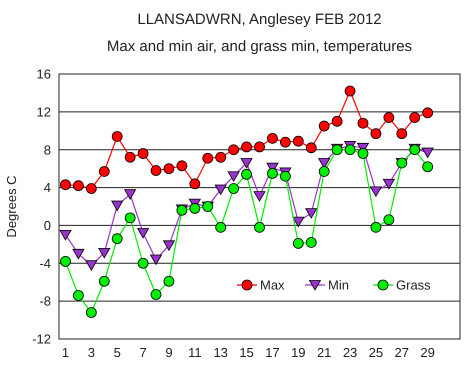 This screenshot has height=374, width=476. Describe the element at coordinates (273, 285) in the screenshot. I see `legend-label: Max` at that location.